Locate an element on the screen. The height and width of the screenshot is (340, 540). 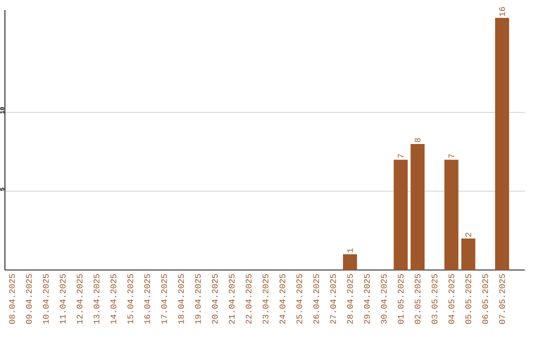
x-tick-label: 13.04.2025 is located at coordinates (97, 299).